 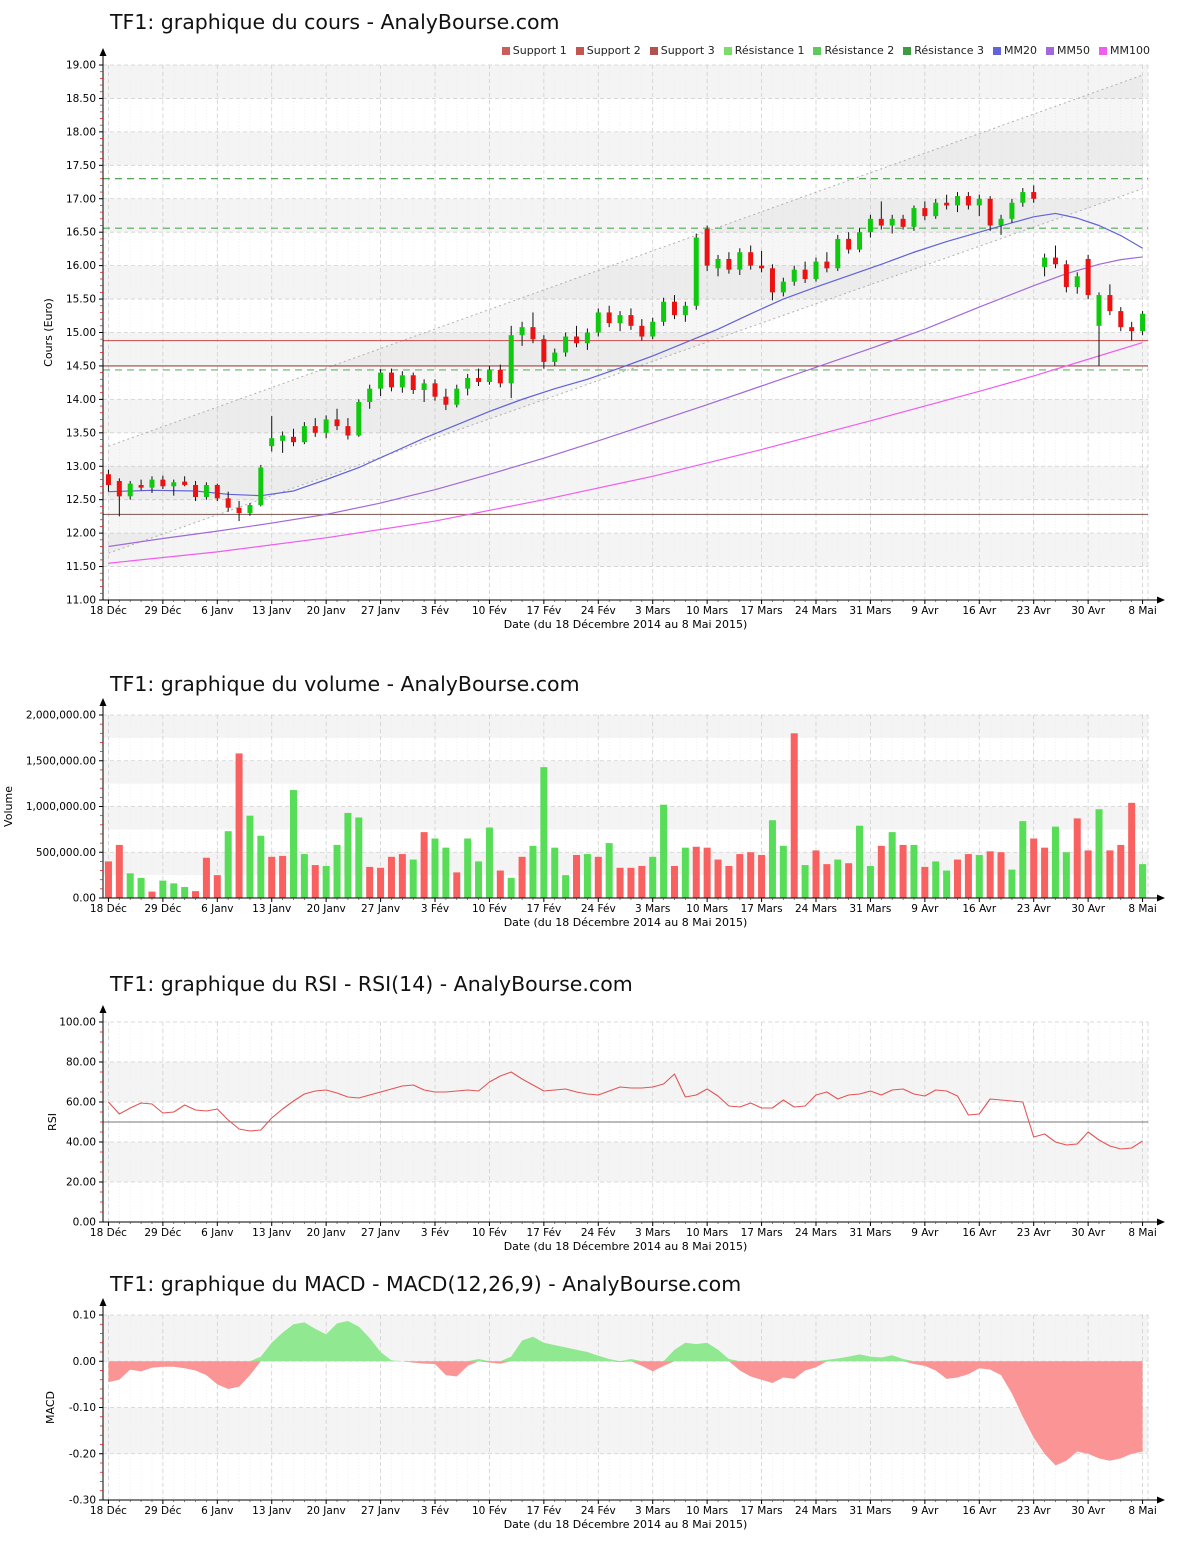 What do you see at coordinates (81, 1103) in the screenshot?
I see `svg-text: 60.00` at bounding box center [81, 1103].